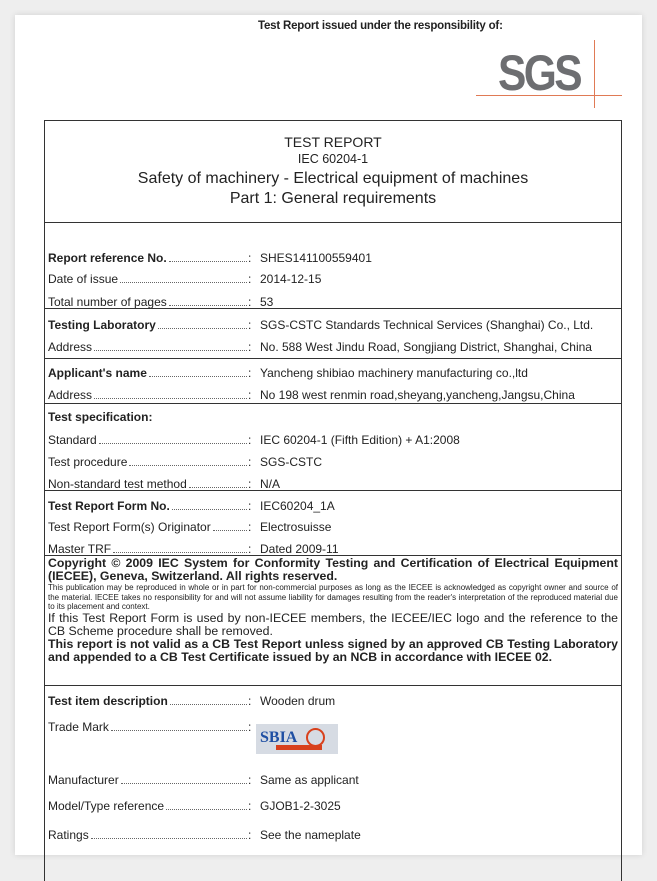 The height and width of the screenshot is (881, 657). What do you see at coordinates (108, 701) in the screenshot?
I see `field-label-text: Test item description` at bounding box center [108, 701].